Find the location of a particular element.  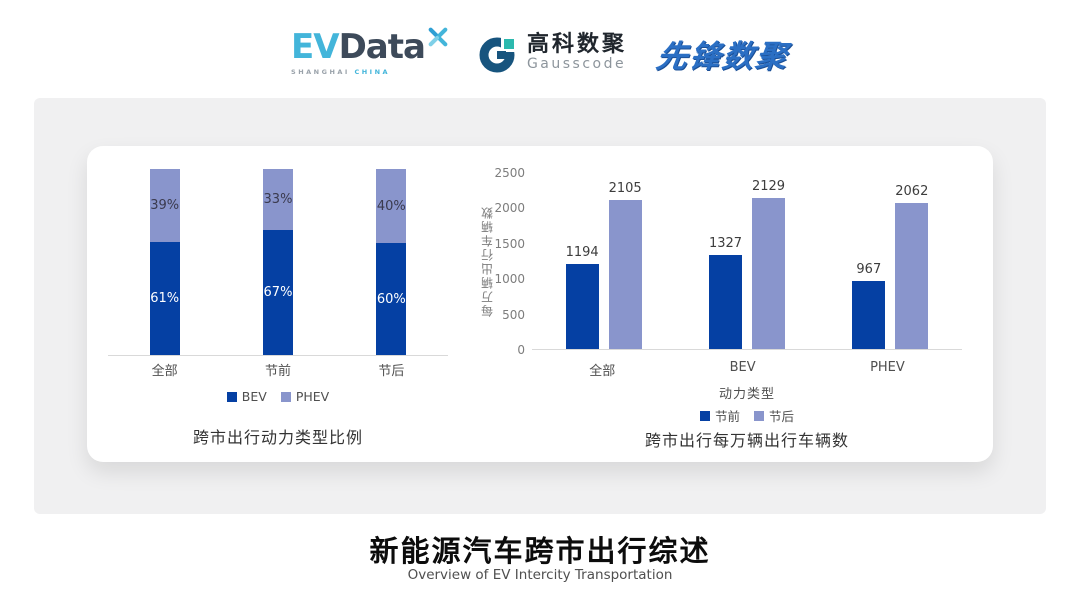

category-label: BEV is located at coordinates (742, 367).